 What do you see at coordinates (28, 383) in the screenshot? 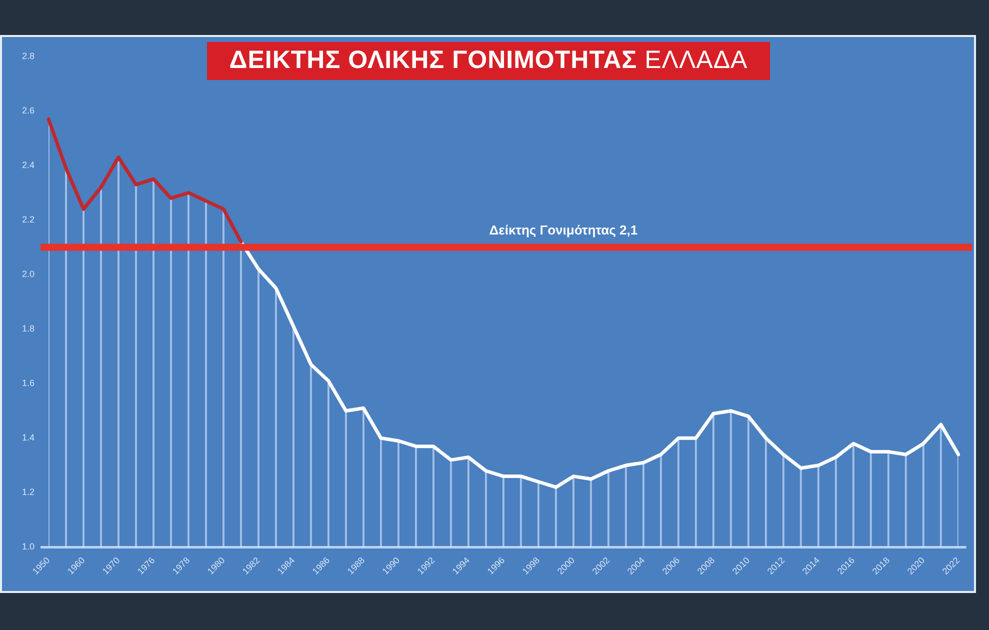
I see `y-tick-label: 1.6` at bounding box center [28, 383].